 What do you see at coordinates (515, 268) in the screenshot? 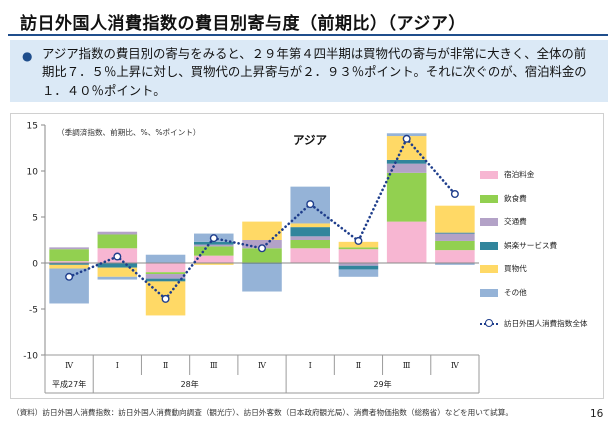
I see `legend-label: 買物代` at bounding box center [515, 268].